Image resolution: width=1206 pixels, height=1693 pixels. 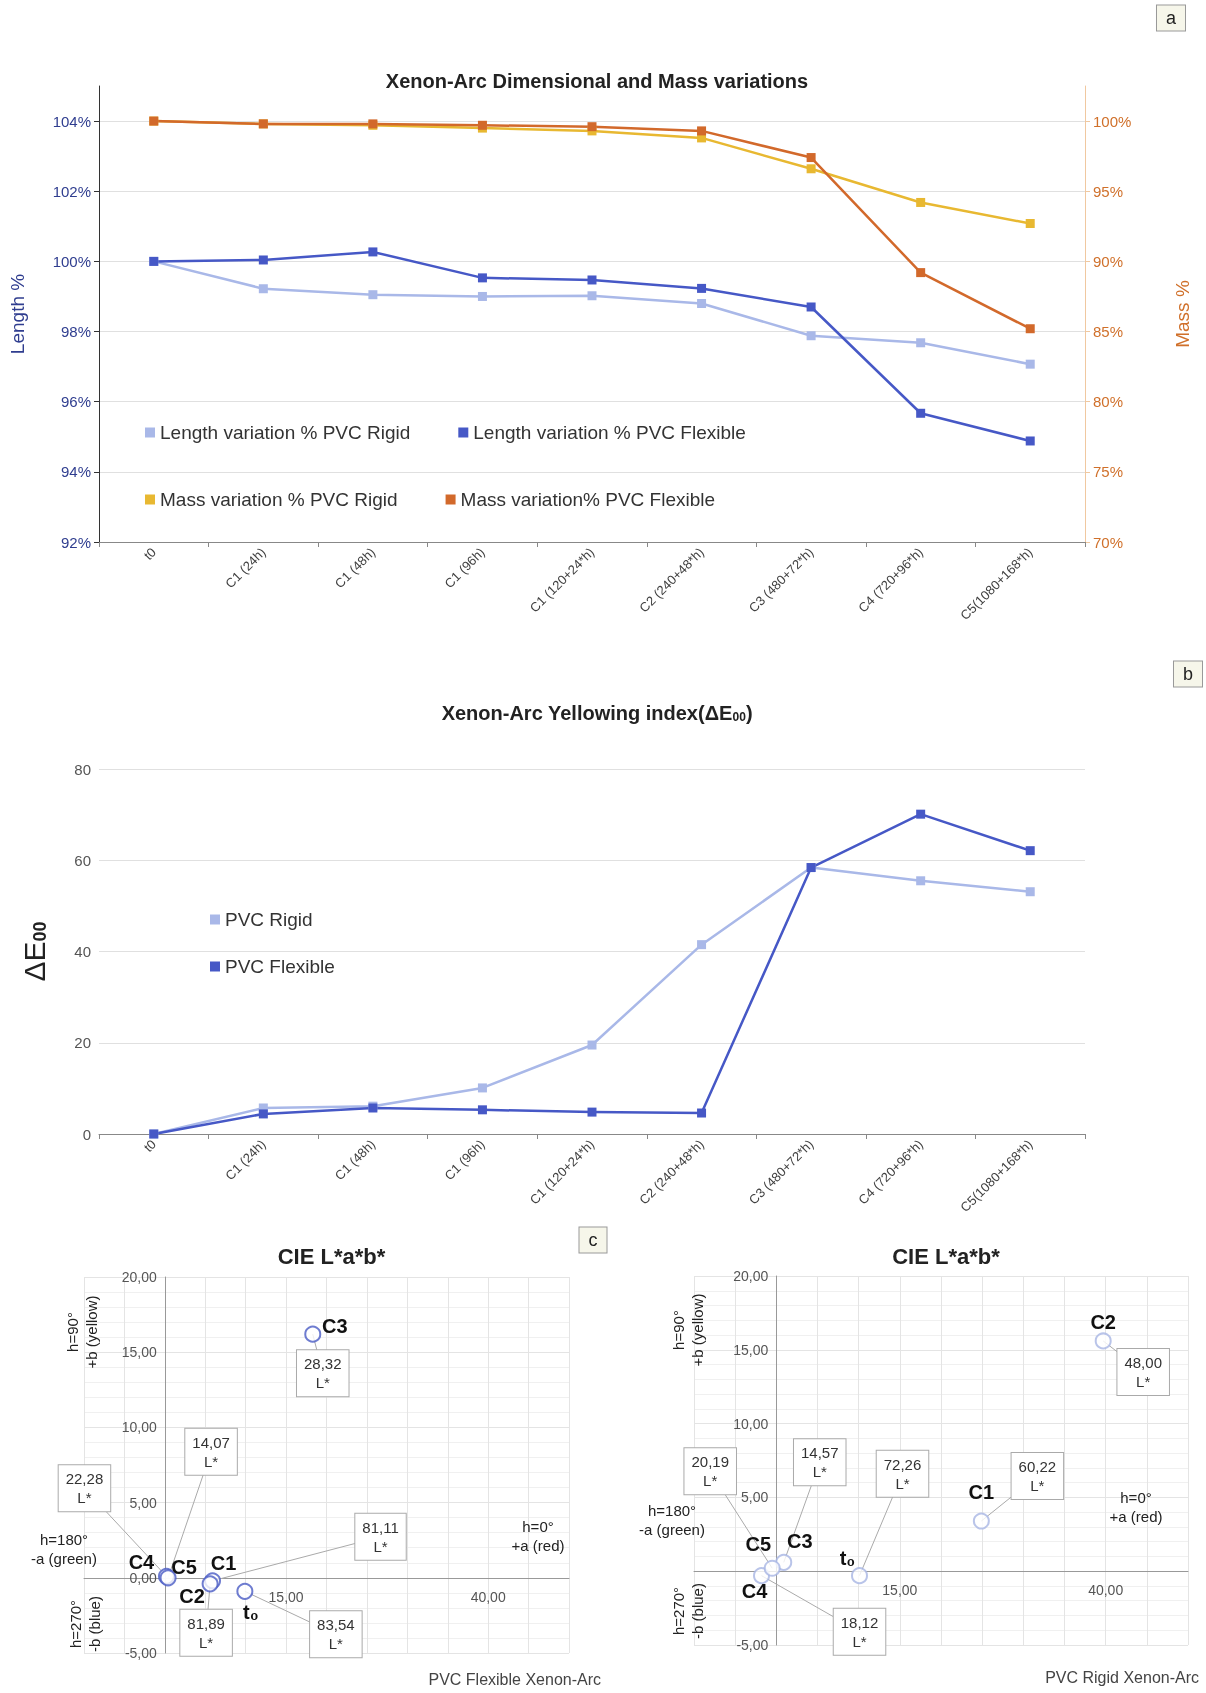 I want to click on annotation: 14,57 L*, so click(x=819, y=1462).